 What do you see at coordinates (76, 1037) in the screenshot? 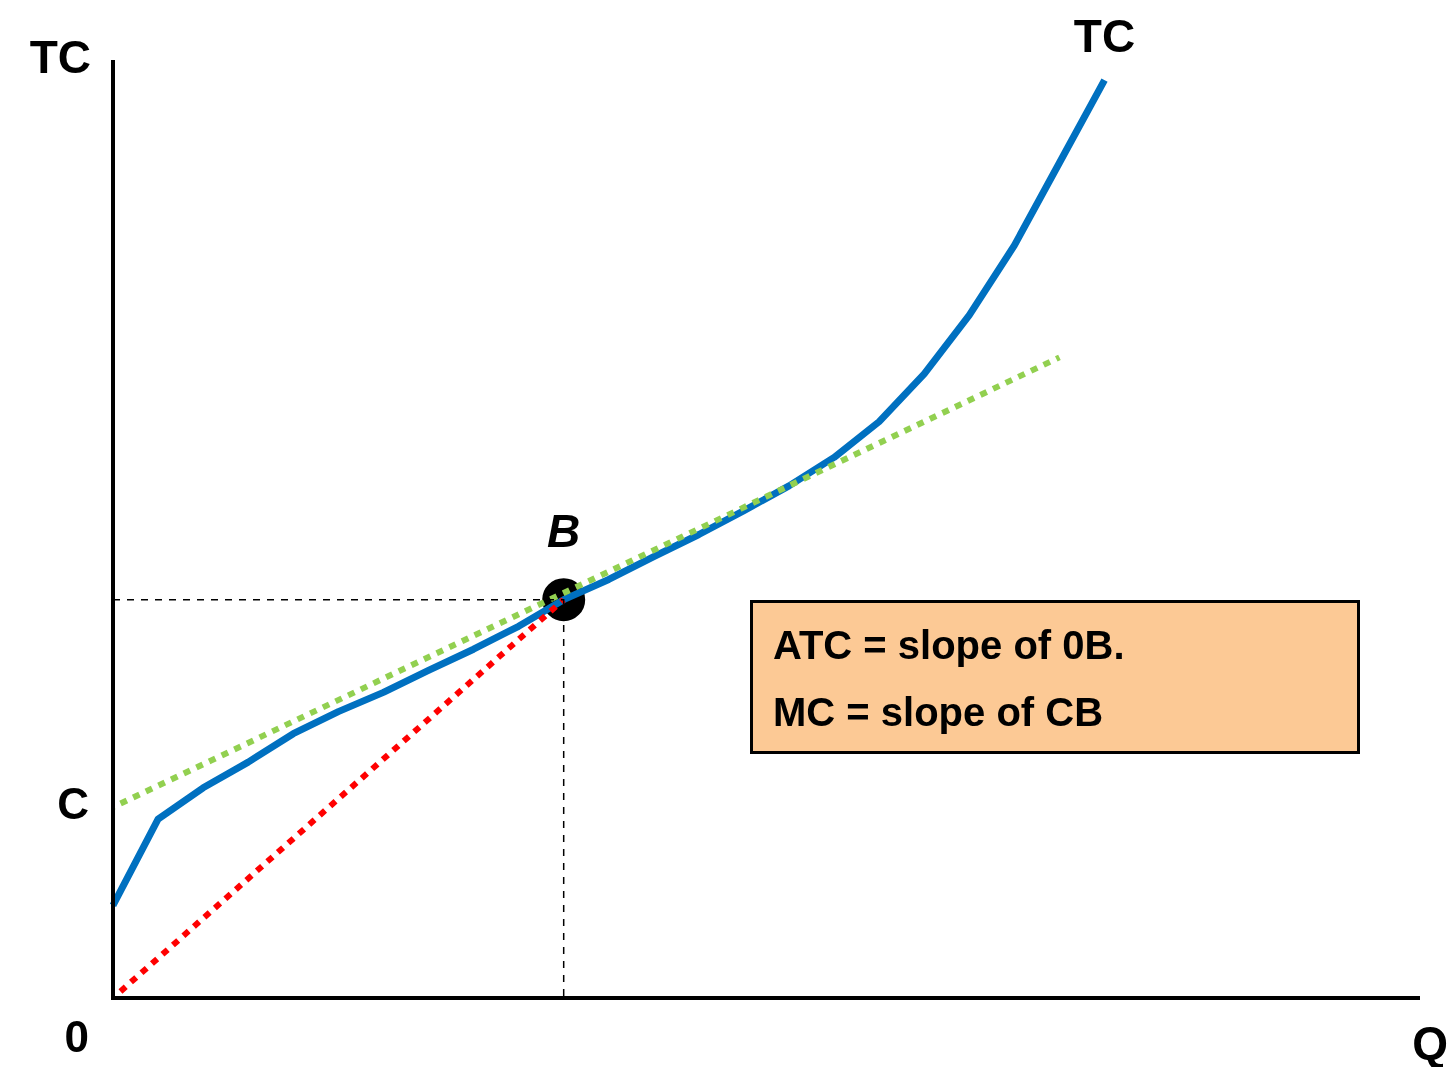
I see `text: 0` at bounding box center [76, 1037].